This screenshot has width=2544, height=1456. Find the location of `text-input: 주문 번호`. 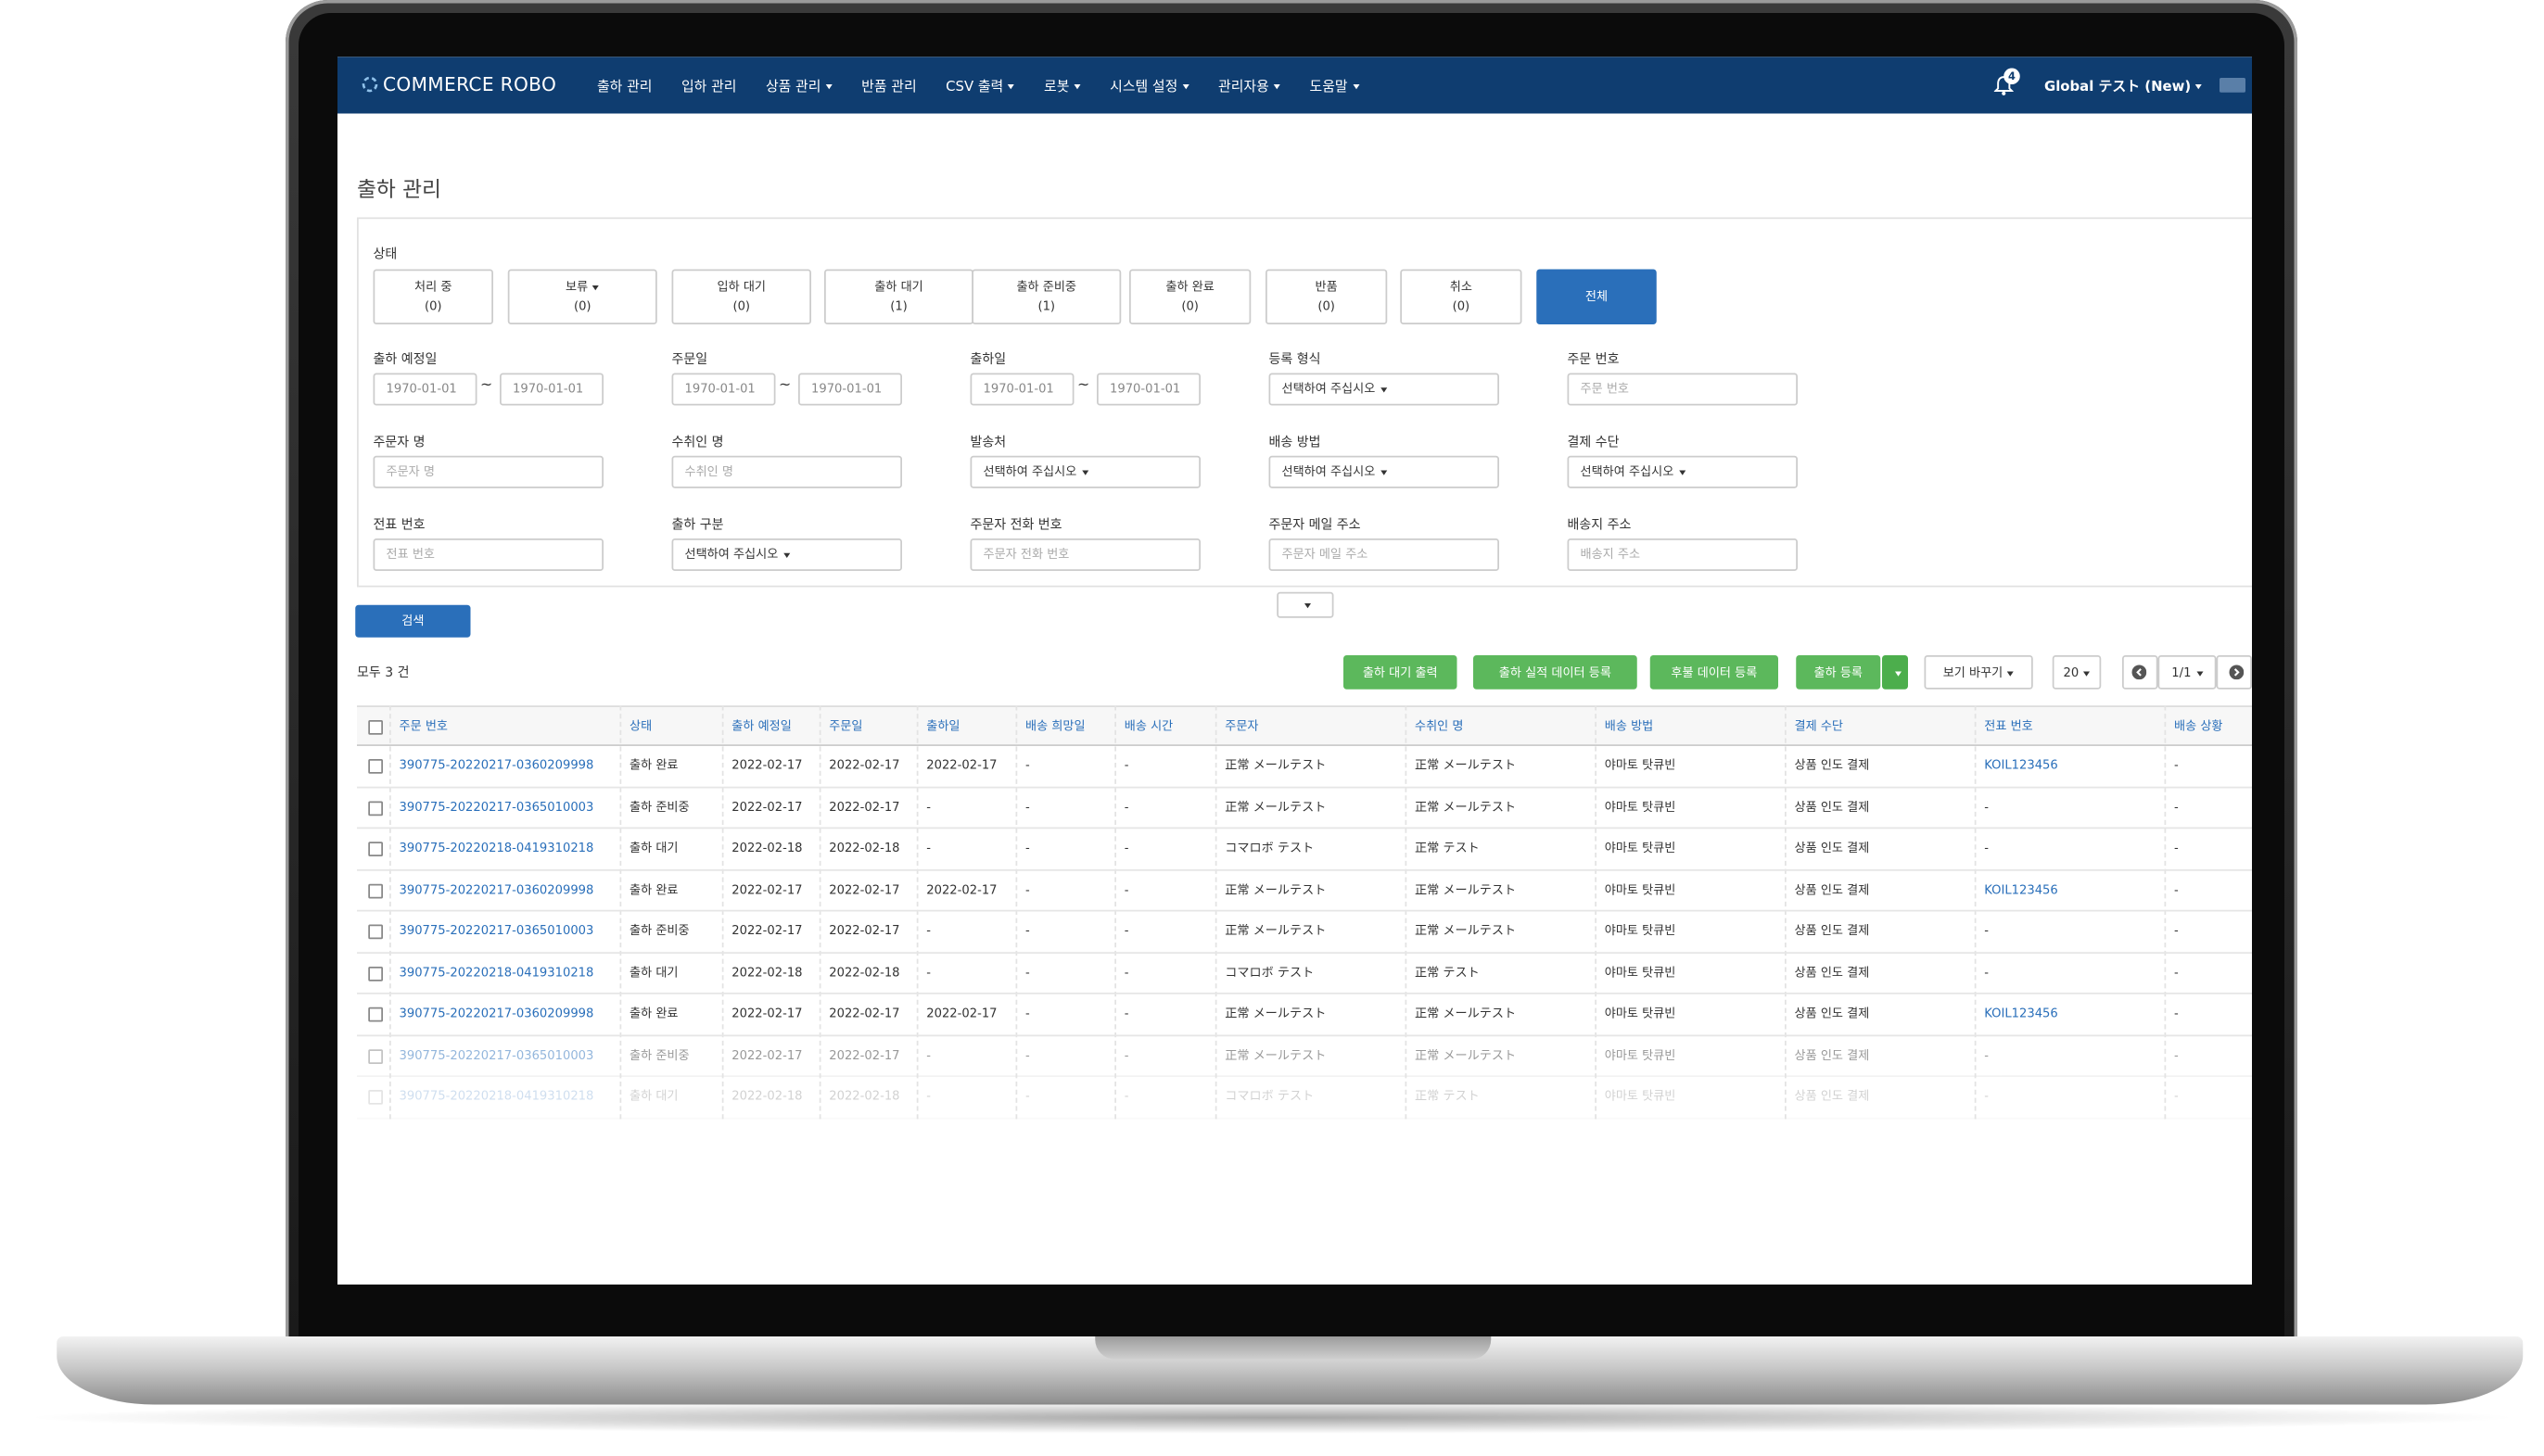

text-input: 주문 번호 is located at coordinates (1683, 389).